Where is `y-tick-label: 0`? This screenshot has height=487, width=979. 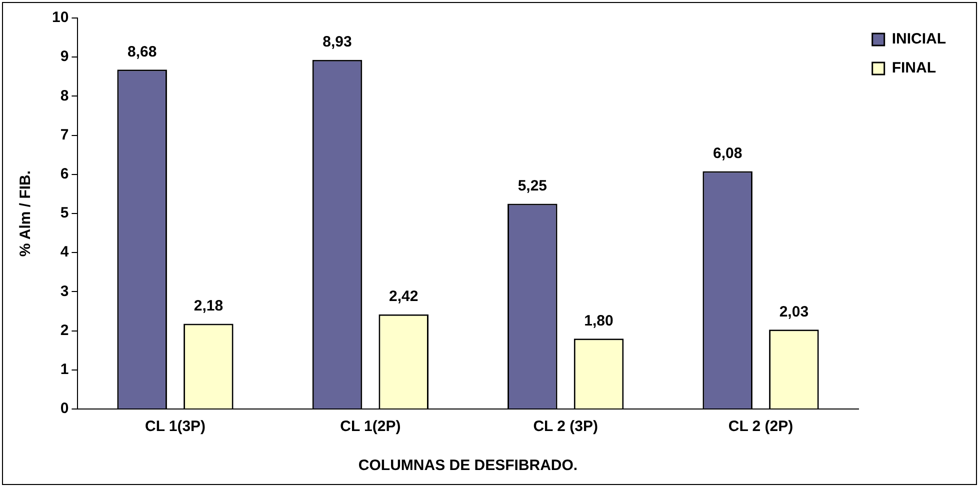
y-tick-label: 0 is located at coordinates (64, 409).